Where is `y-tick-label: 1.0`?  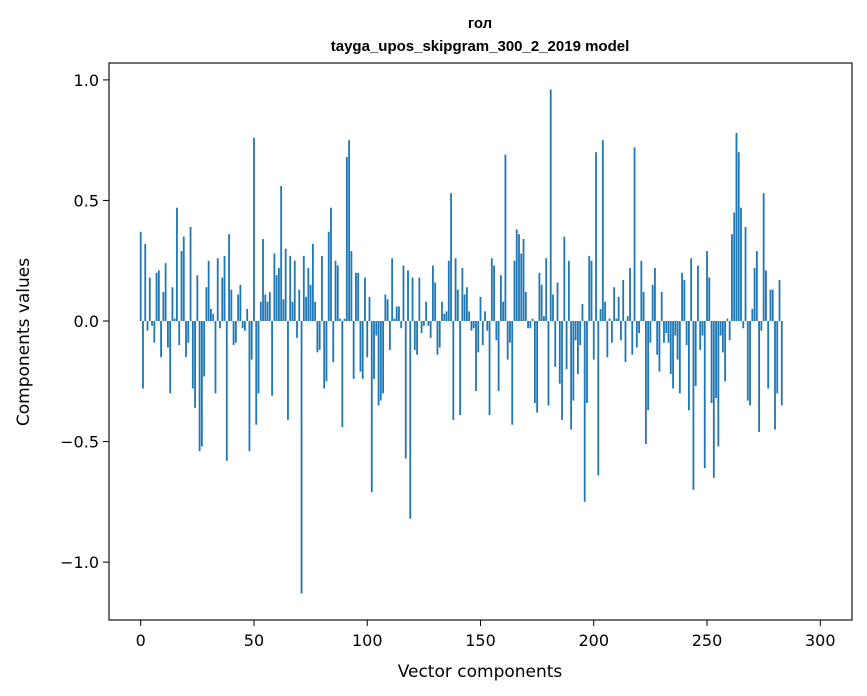 y-tick-label: 1.0 is located at coordinates (86, 80).